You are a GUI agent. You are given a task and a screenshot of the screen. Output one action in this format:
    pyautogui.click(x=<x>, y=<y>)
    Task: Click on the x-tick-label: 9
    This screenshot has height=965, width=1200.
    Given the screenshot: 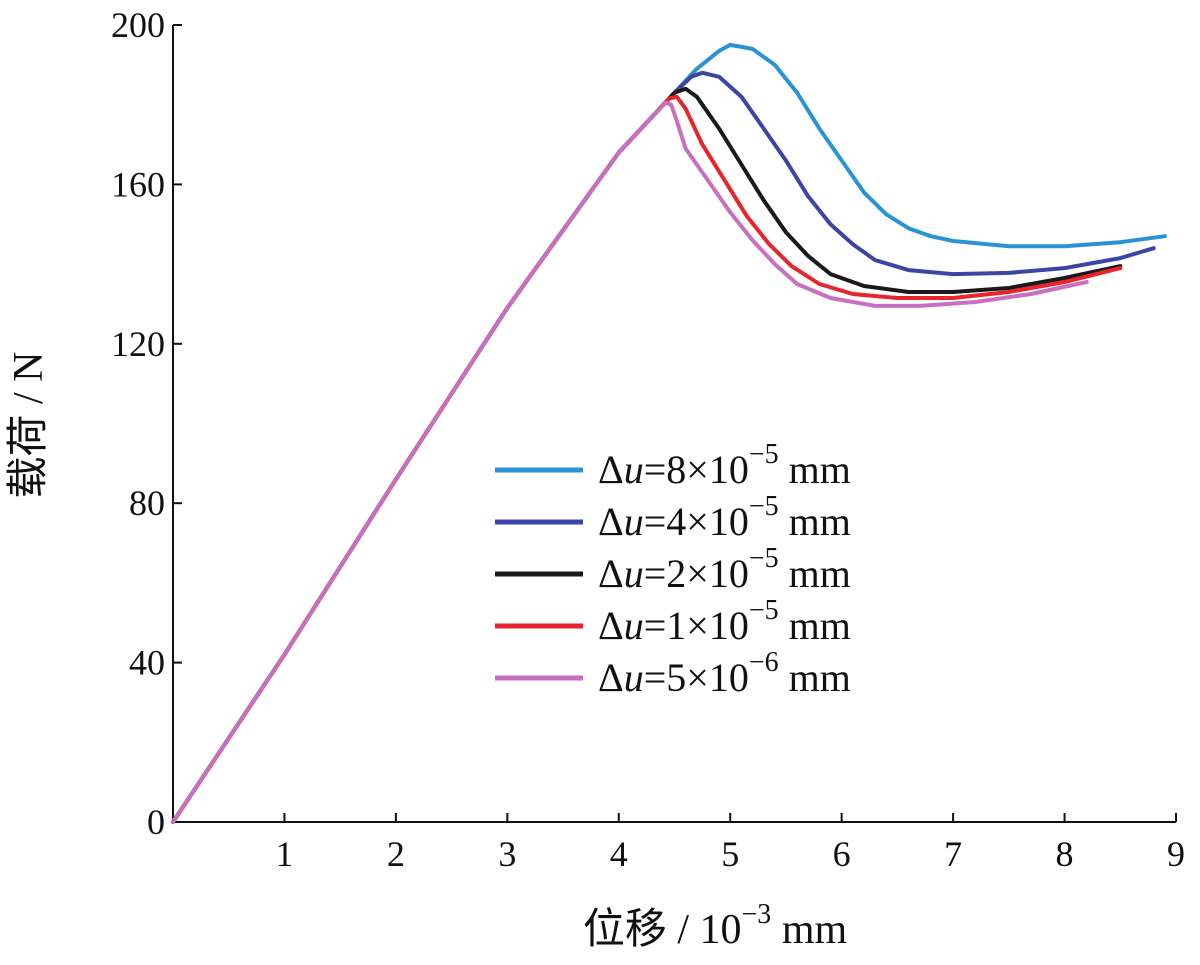 What is the action you would take?
    pyautogui.click(x=1176, y=854)
    